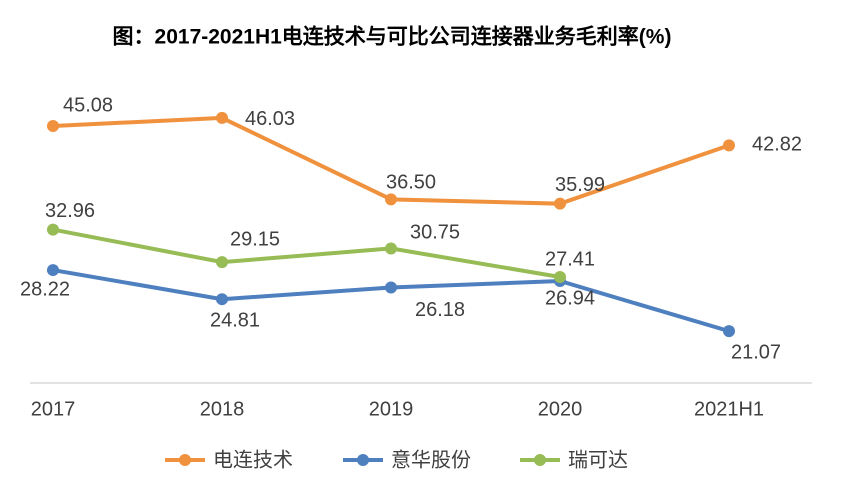 The height and width of the screenshot is (483, 842). What do you see at coordinates (253, 459) in the screenshot?
I see `legend-label: 电连技术` at bounding box center [253, 459].